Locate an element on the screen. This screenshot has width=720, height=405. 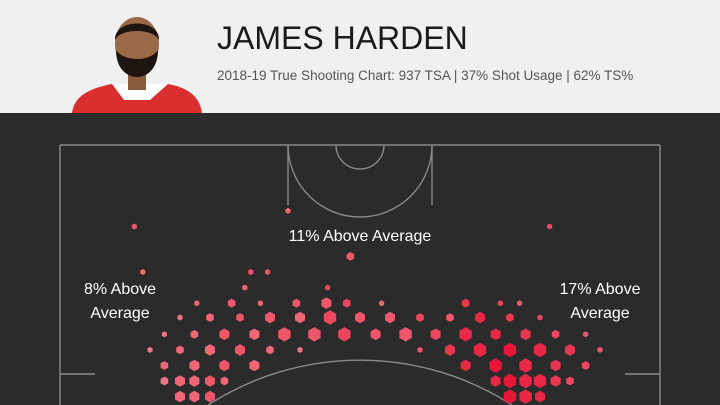
annotation: 8% Above is located at coordinates (120, 289).